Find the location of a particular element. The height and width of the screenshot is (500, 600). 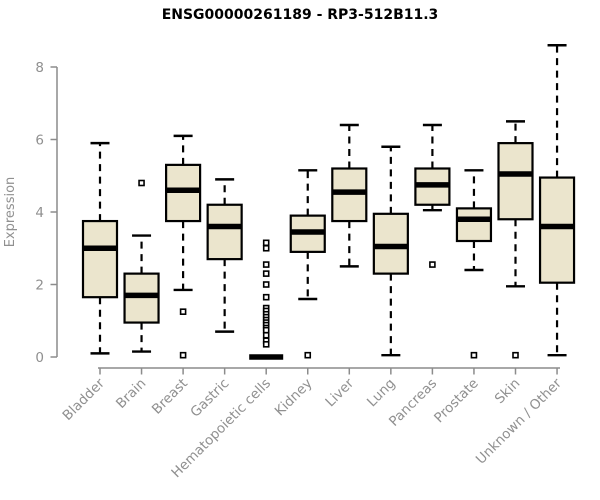

y-tick-label: 0 is located at coordinates (39, 358).